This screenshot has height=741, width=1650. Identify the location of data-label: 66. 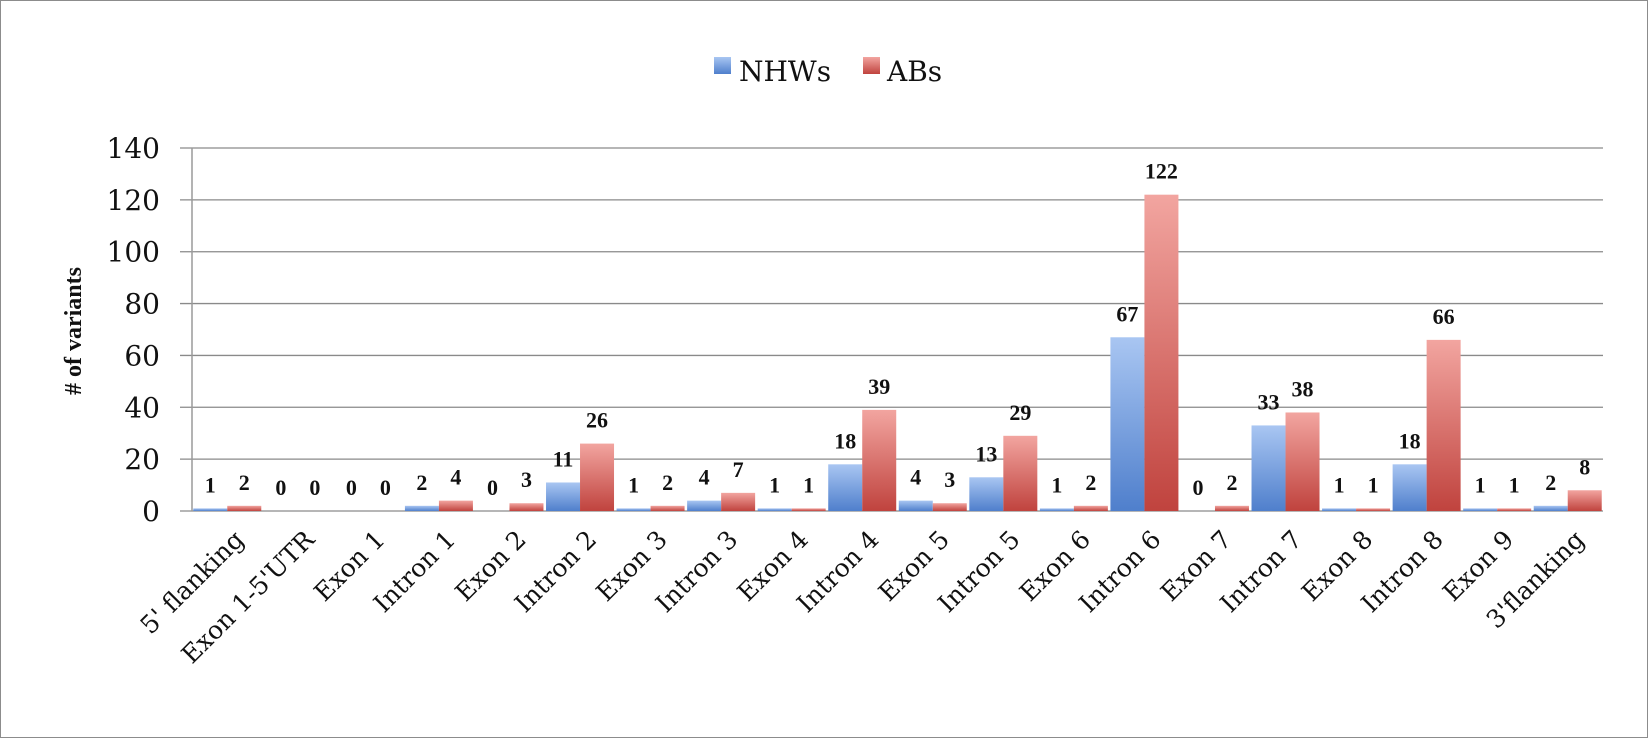
(1444, 316).